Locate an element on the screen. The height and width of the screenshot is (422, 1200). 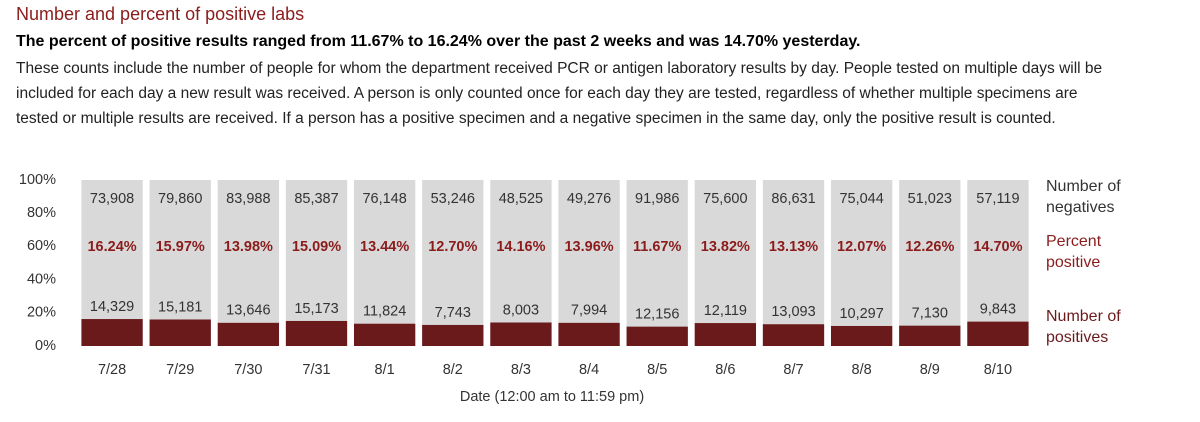
percent-label: 12.70% is located at coordinates (452, 247).